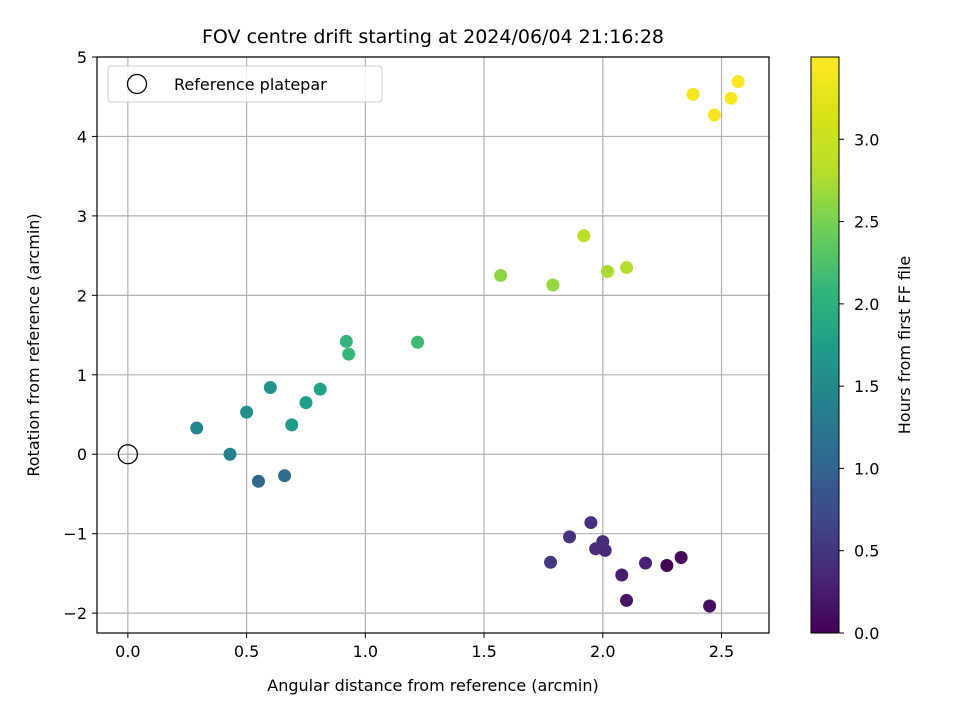 The width and height of the screenshot is (960, 720). What do you see at coordinates (82, 216) in the screenshot?
I see `y-tick-label: 3` at bounding box center [82, 216].